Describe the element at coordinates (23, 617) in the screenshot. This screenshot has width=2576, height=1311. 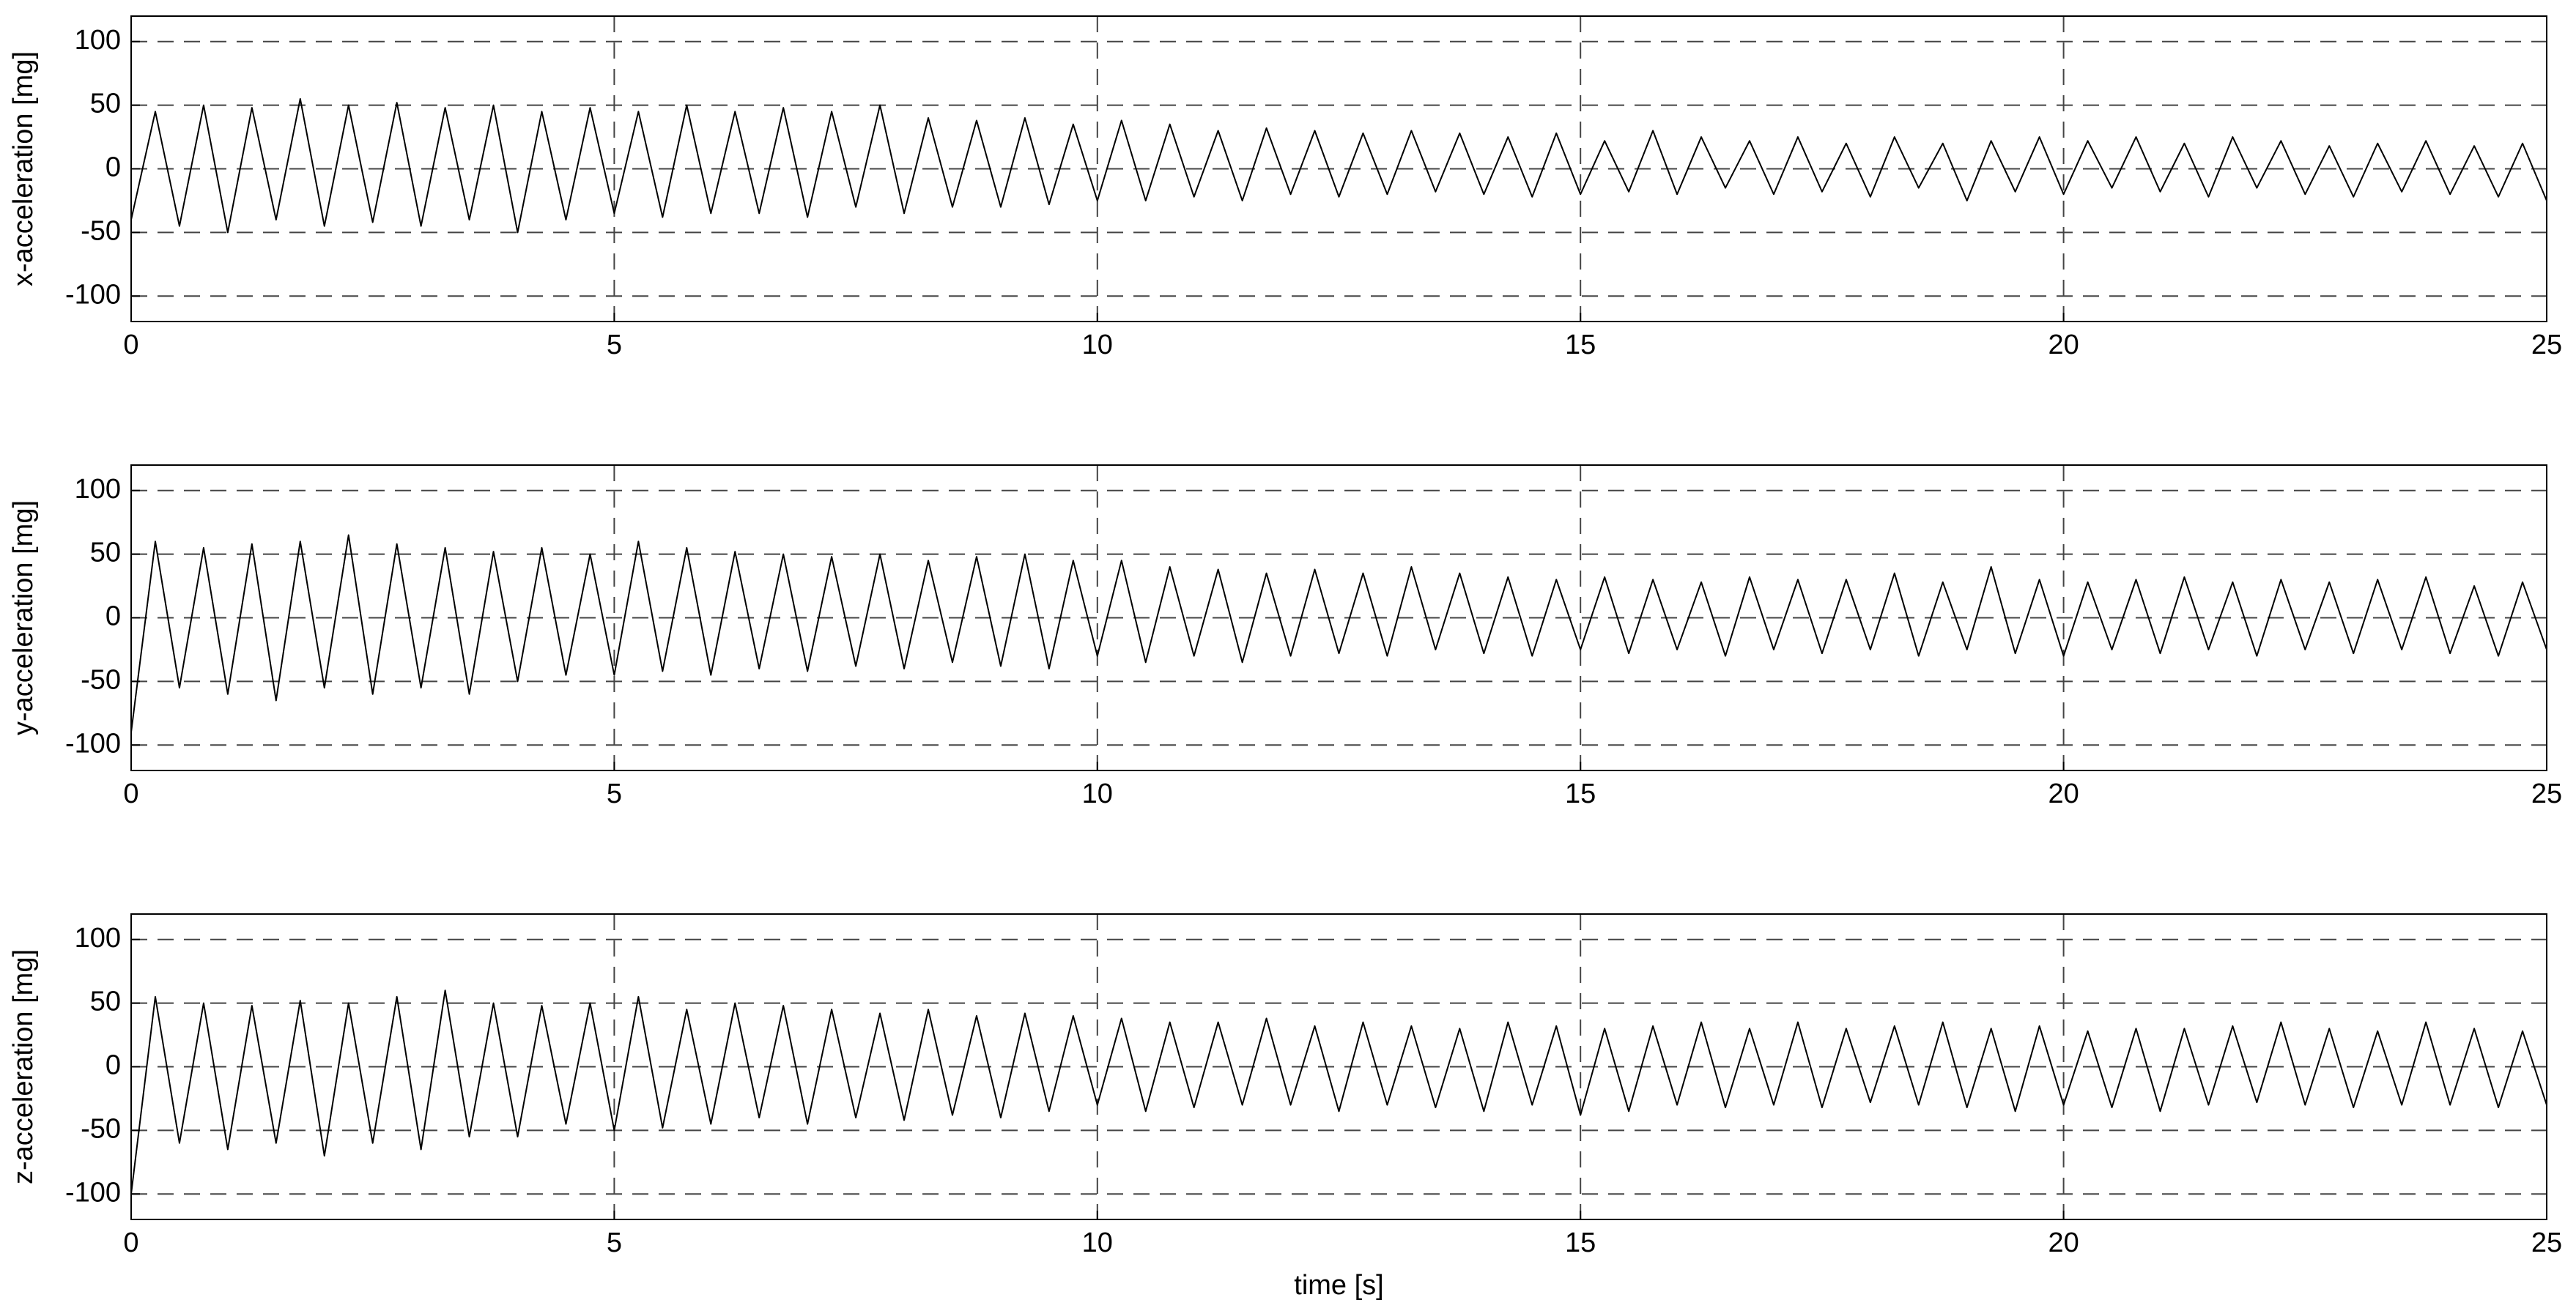
I see `y-axis-label: y-acceleration [mg]` at that location.